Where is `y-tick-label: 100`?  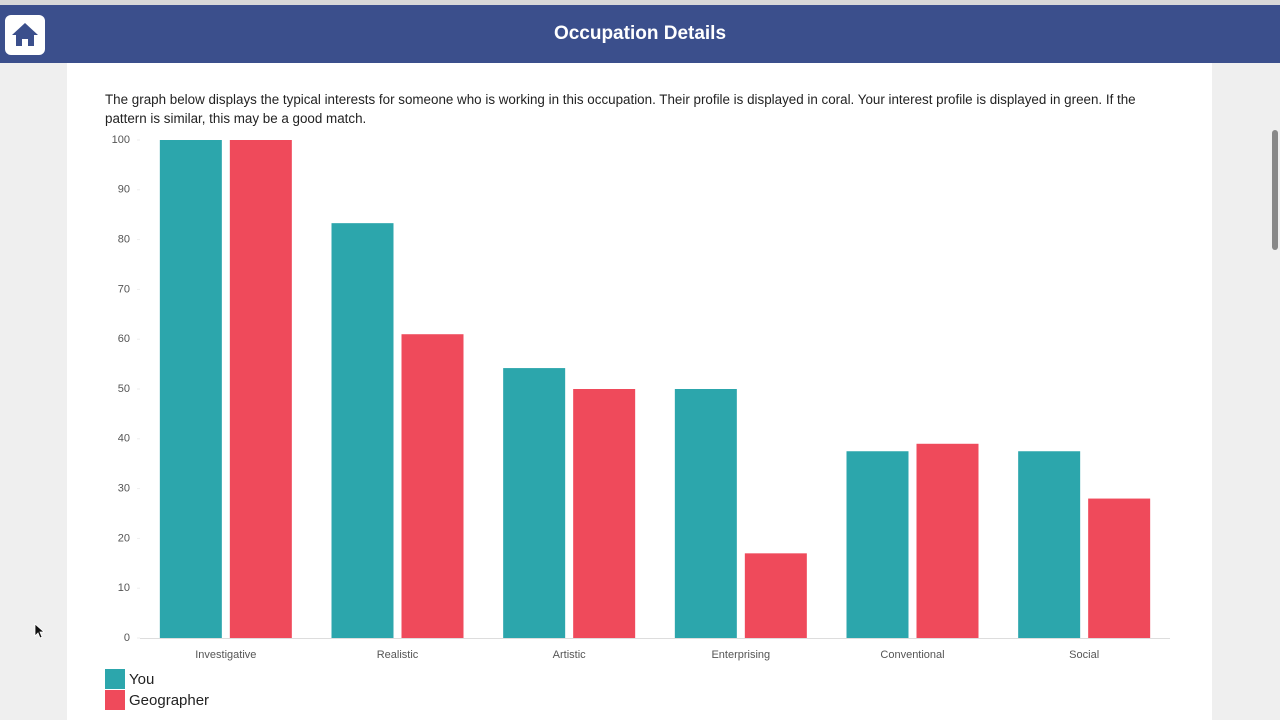 y-tick-label: 100 is located at coordinates (121, 140).